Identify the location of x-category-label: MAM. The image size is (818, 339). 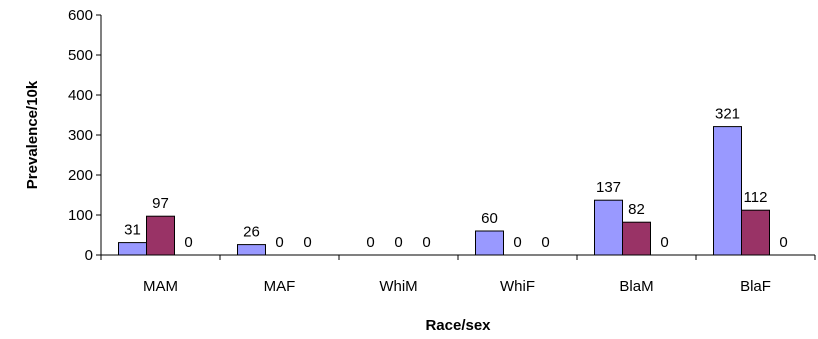
(160, 286).